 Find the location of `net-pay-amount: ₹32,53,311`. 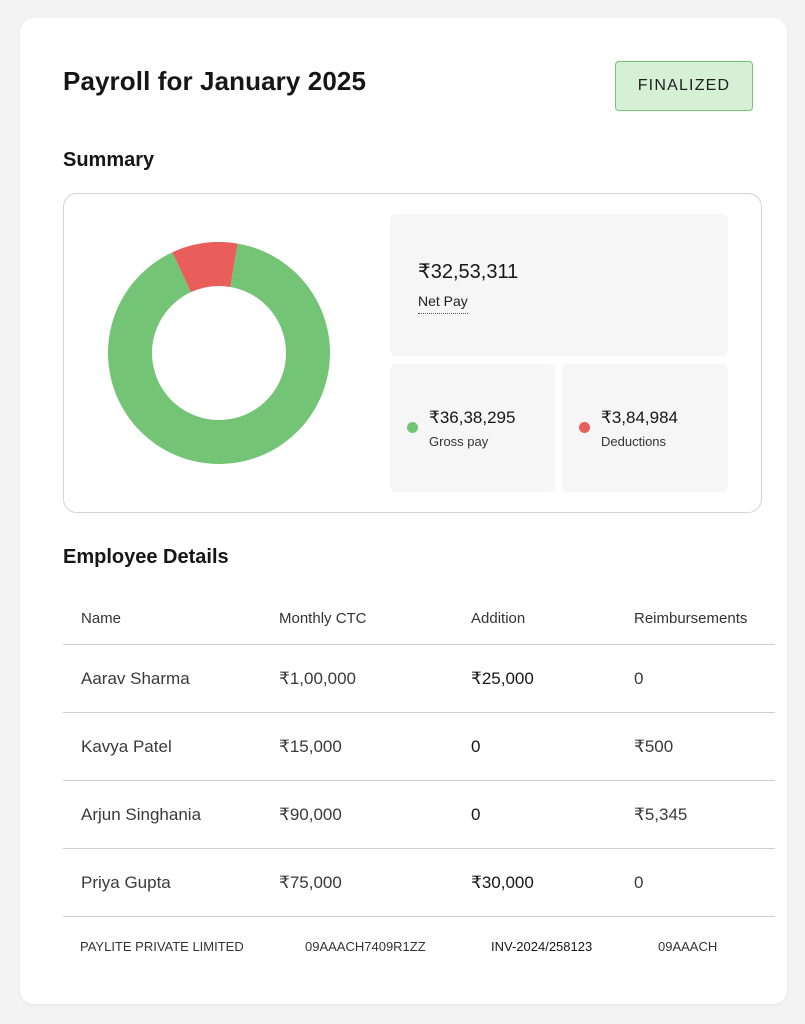

net-pay-amount: ₹32,53,311 is located at coordinates (468, 272).